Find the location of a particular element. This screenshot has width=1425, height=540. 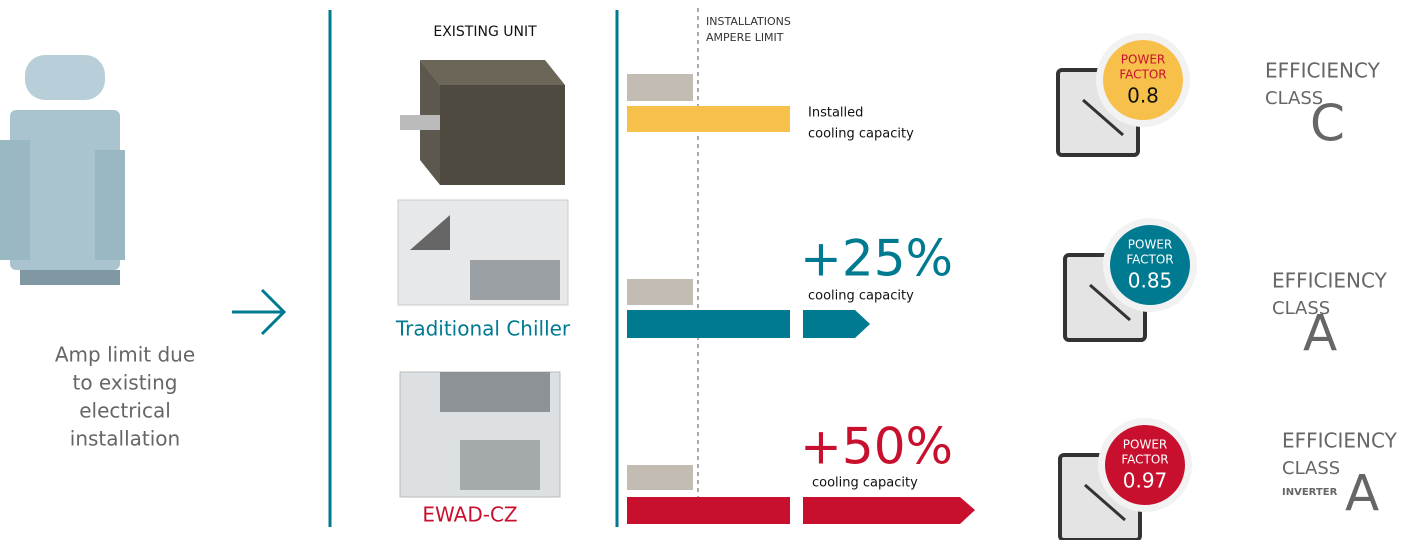

power-factor-value: 0.97 is located at coordinates (1145, 481).